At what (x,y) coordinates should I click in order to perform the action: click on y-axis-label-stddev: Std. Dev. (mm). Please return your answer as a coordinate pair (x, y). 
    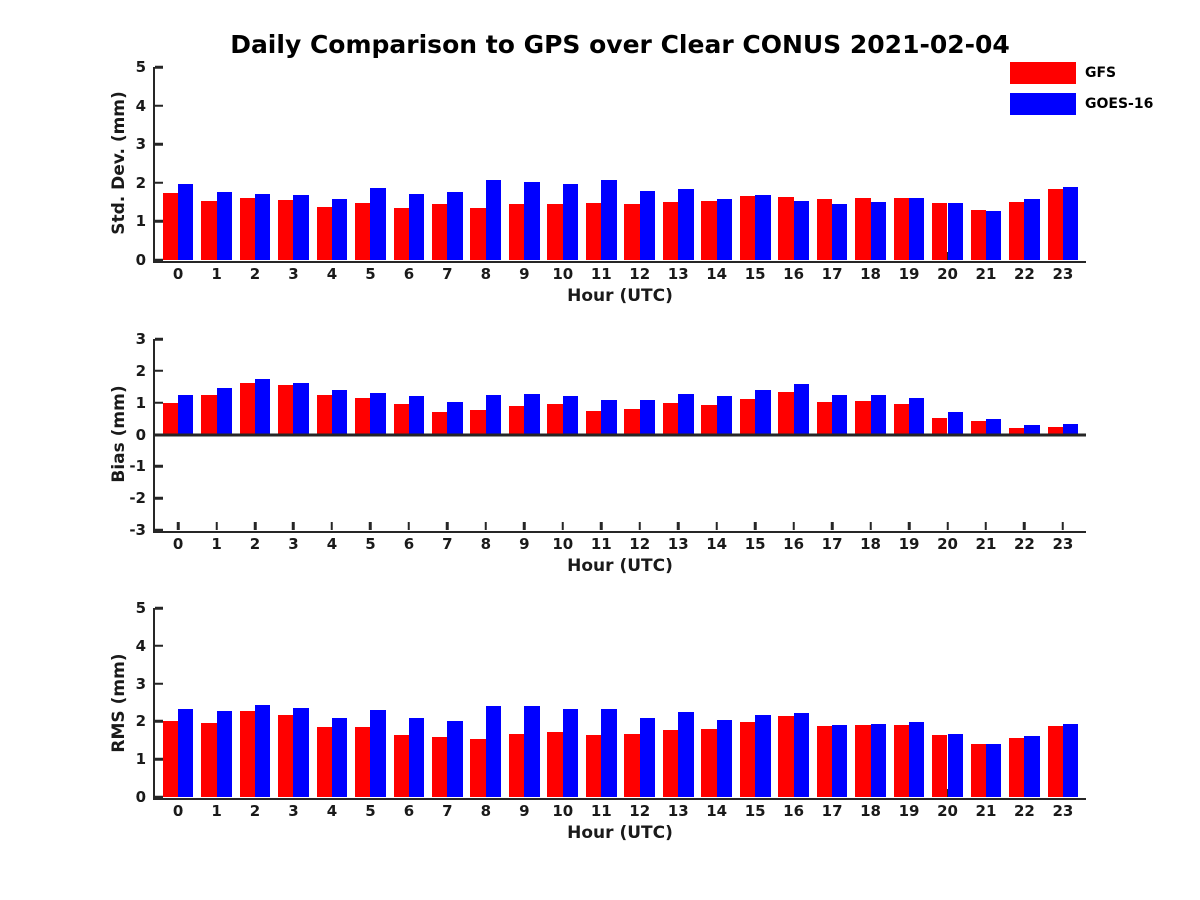
    Looking at the image, I should click on (119, 163).